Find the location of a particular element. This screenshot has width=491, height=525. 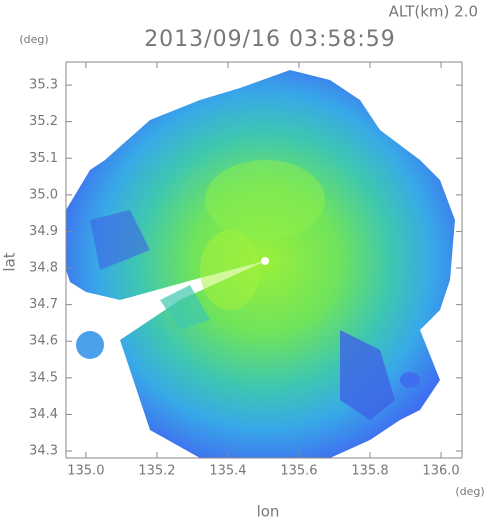

x-axis-label: lon is located at coordinates (268, 512).